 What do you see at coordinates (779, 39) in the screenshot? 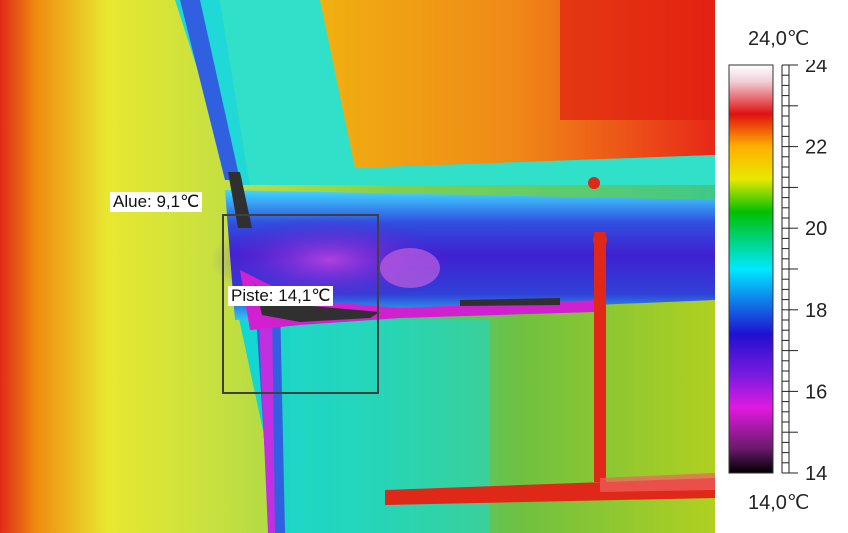
I see `scale-max-label: 24,0℃` at bounding box center [779, 39].